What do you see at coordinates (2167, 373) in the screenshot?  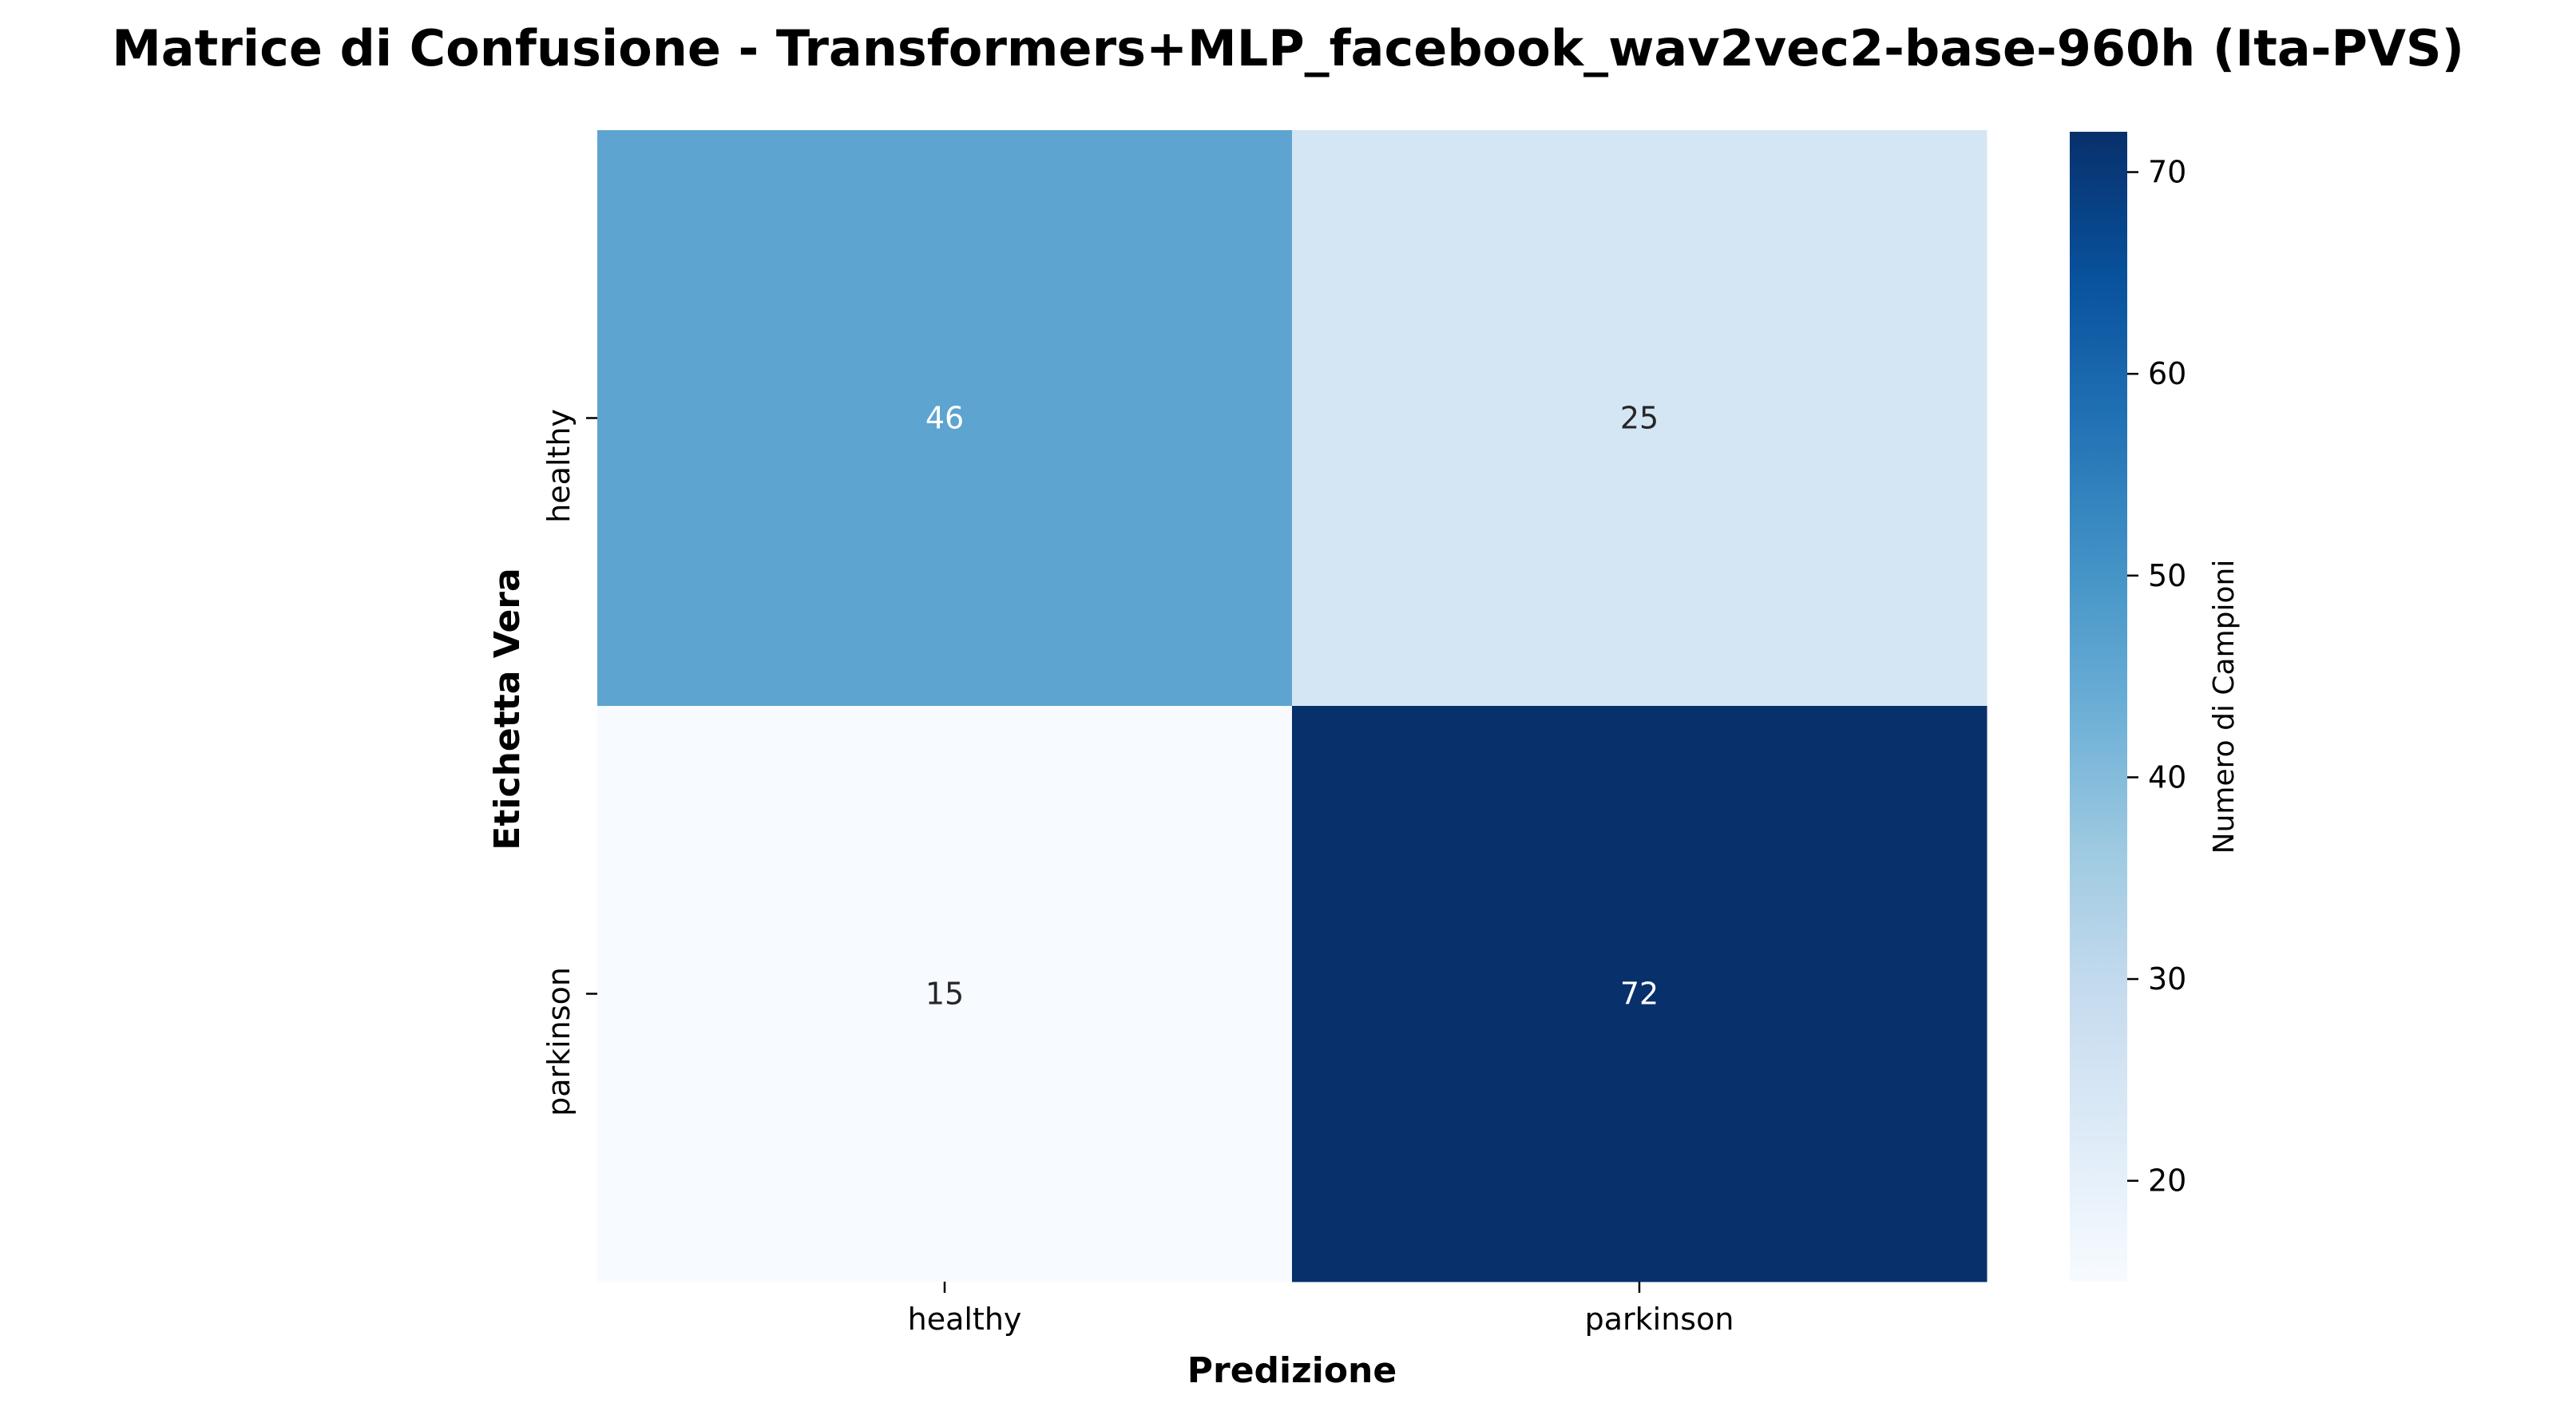 I see `colorbar-tick-label: 60` at bounding box center [2167, 373].